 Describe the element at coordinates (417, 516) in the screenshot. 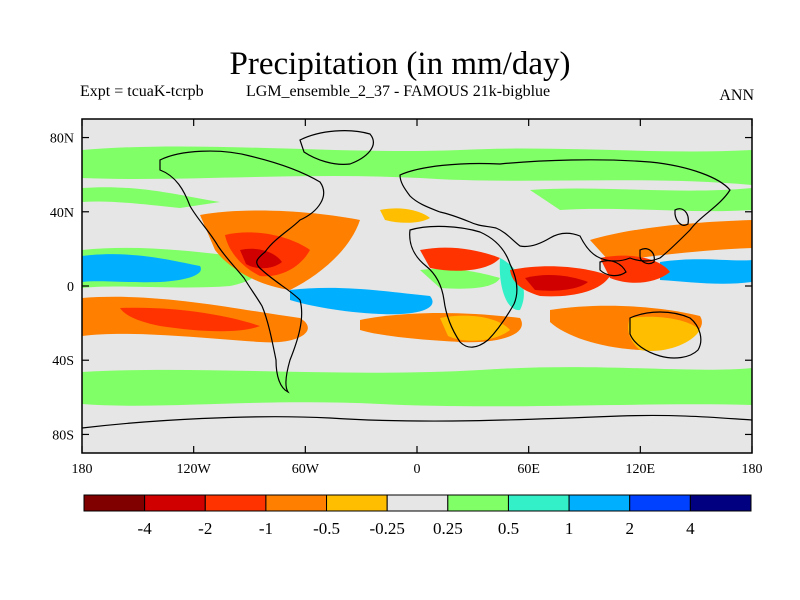

I see `colorbar: -4 -2 -1 -0.5 -0.25 0.25 0.5 1 2 4` at that location.